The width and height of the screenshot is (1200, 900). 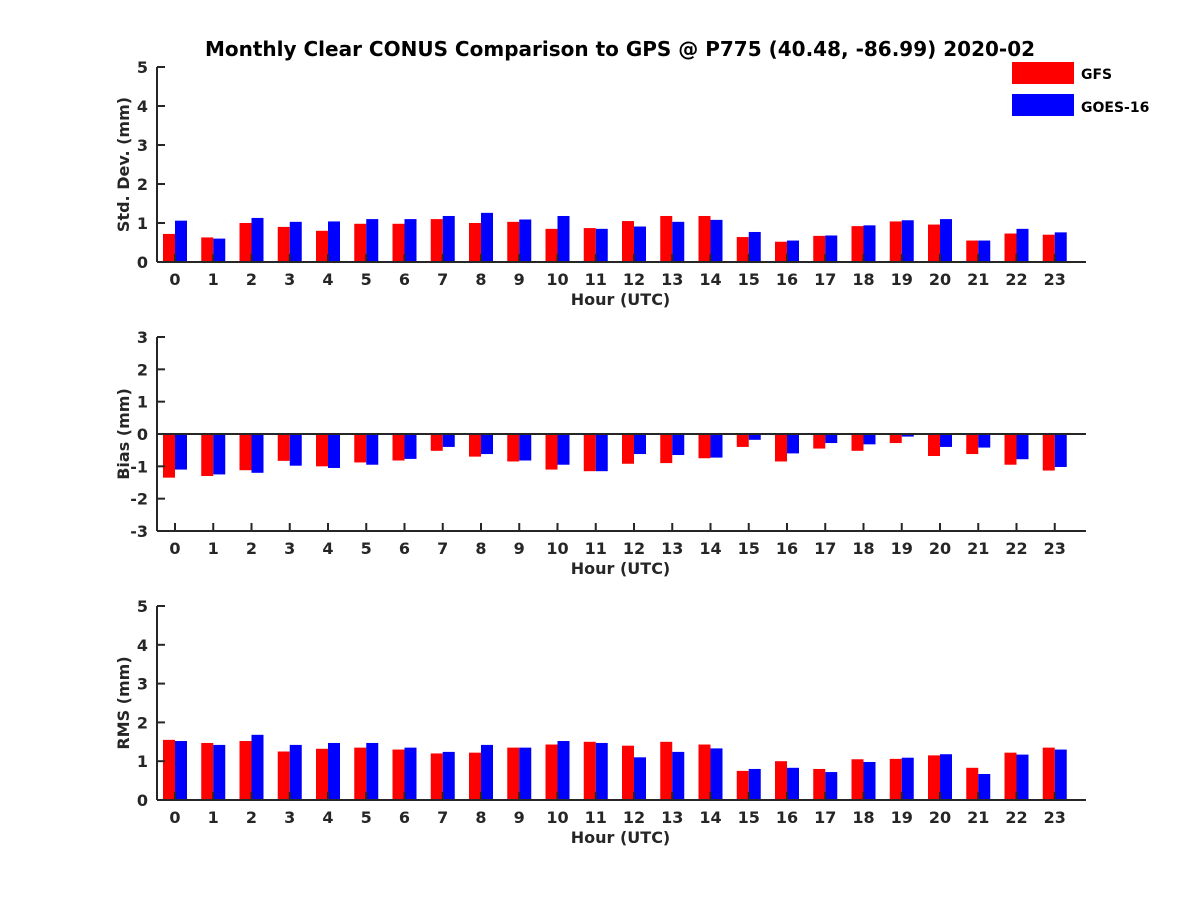 What do you see at coordinates (634, 817) in the screenshot?
I see `x-tick-label: 12` at bounding box center [634, 817].